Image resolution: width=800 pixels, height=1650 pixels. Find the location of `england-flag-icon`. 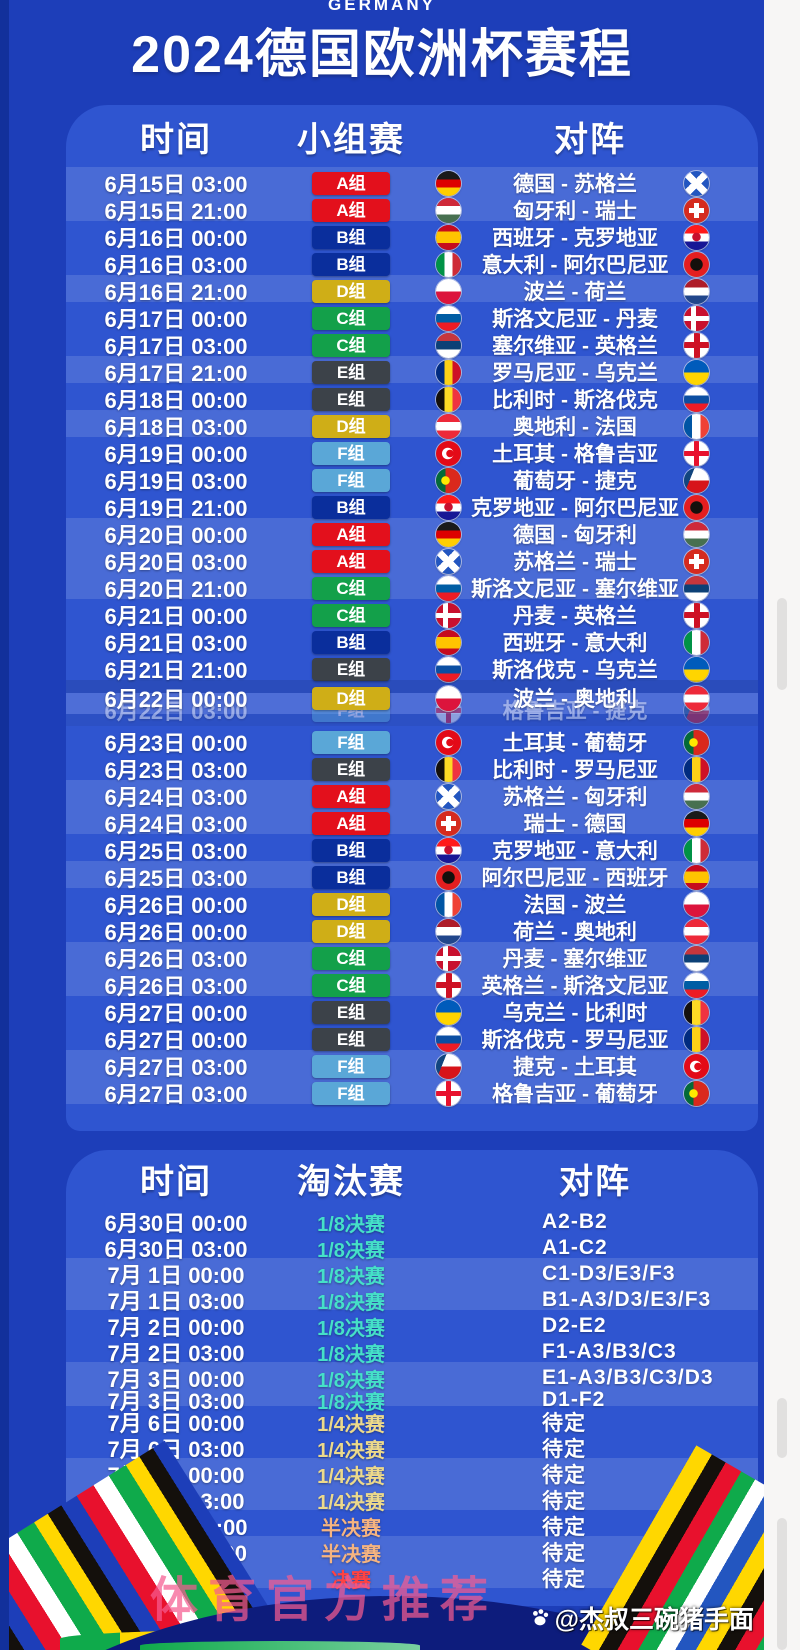

england-flag-icon is located at coordinates (696, 345).